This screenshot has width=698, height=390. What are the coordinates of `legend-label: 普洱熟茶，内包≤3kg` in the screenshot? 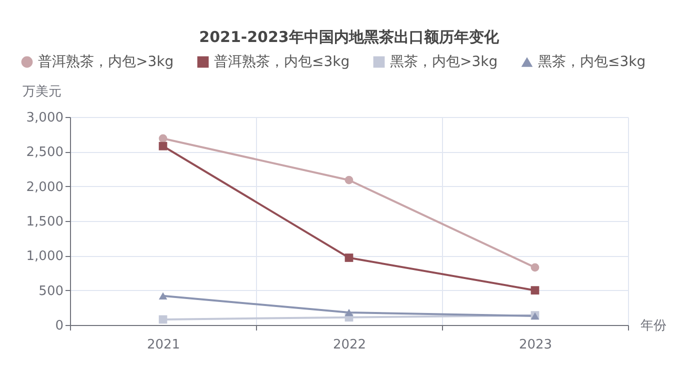 It's located at (282, 61).